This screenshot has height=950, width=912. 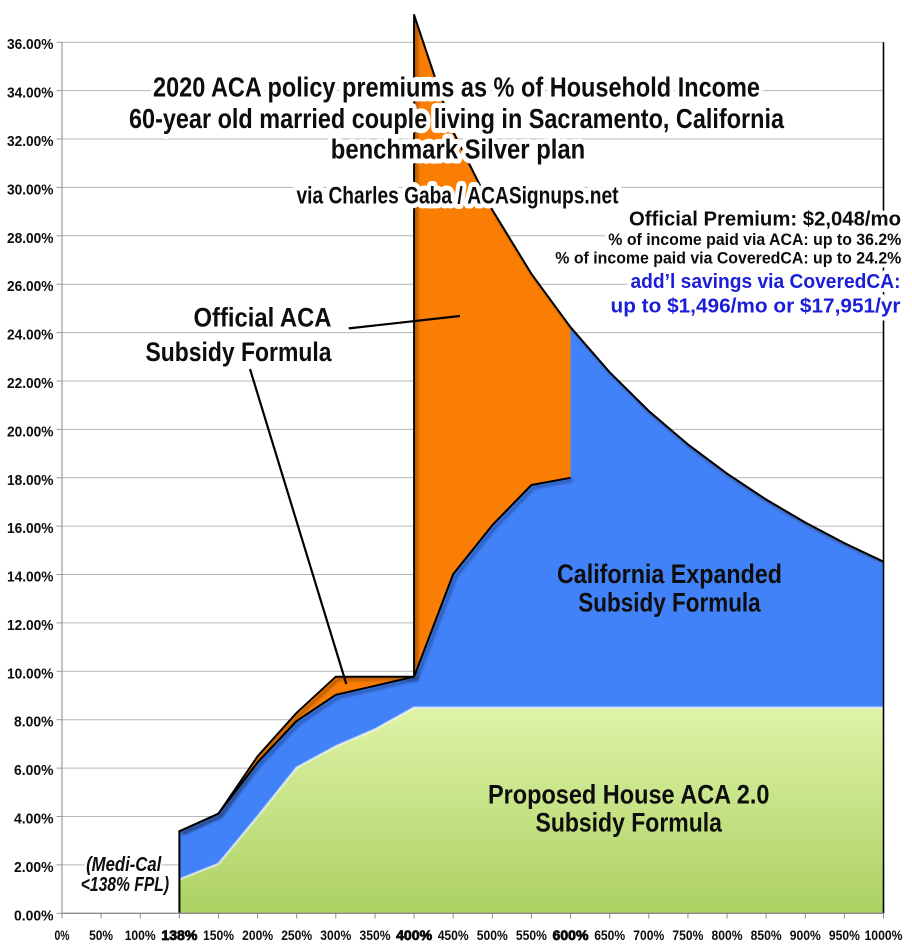 What do you see at coordinates (30, 625) in the screenshot?
I see `svg-text: 12.00%` at bounding box center [30, 625].